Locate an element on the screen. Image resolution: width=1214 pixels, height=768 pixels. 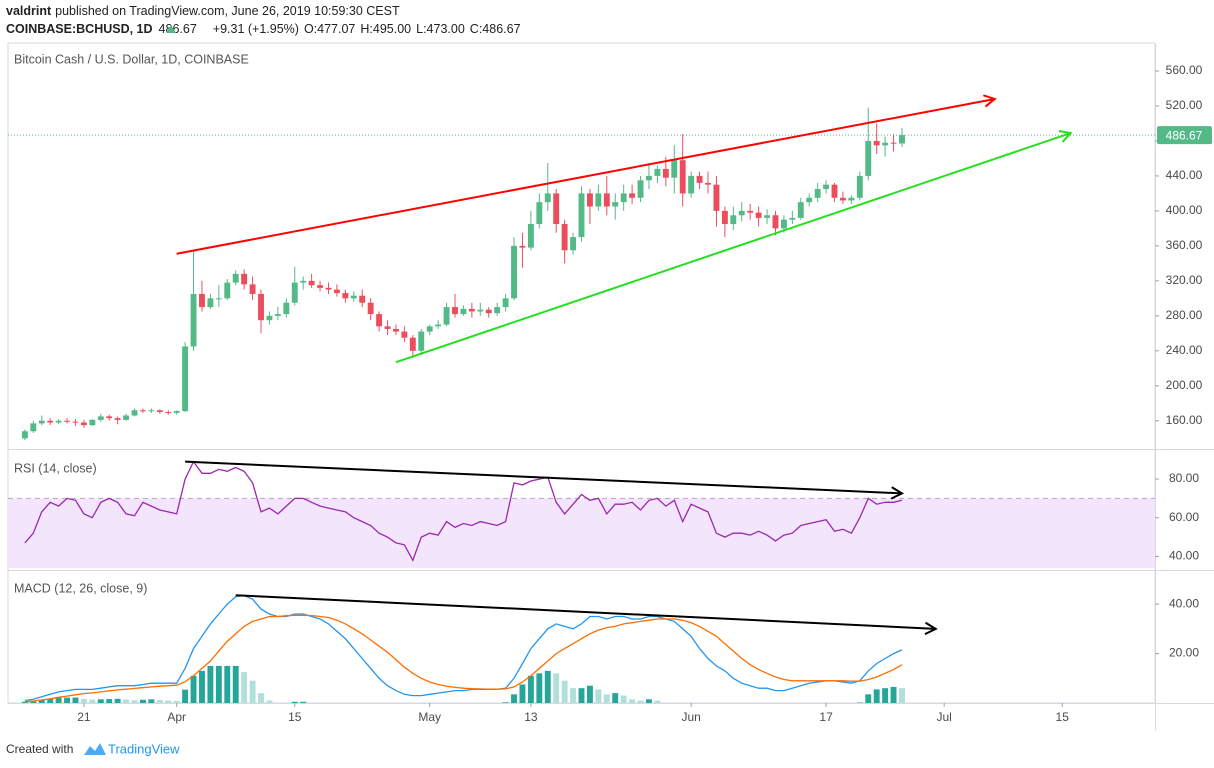
low: L:473.00 is located at coordinates (440, 29).